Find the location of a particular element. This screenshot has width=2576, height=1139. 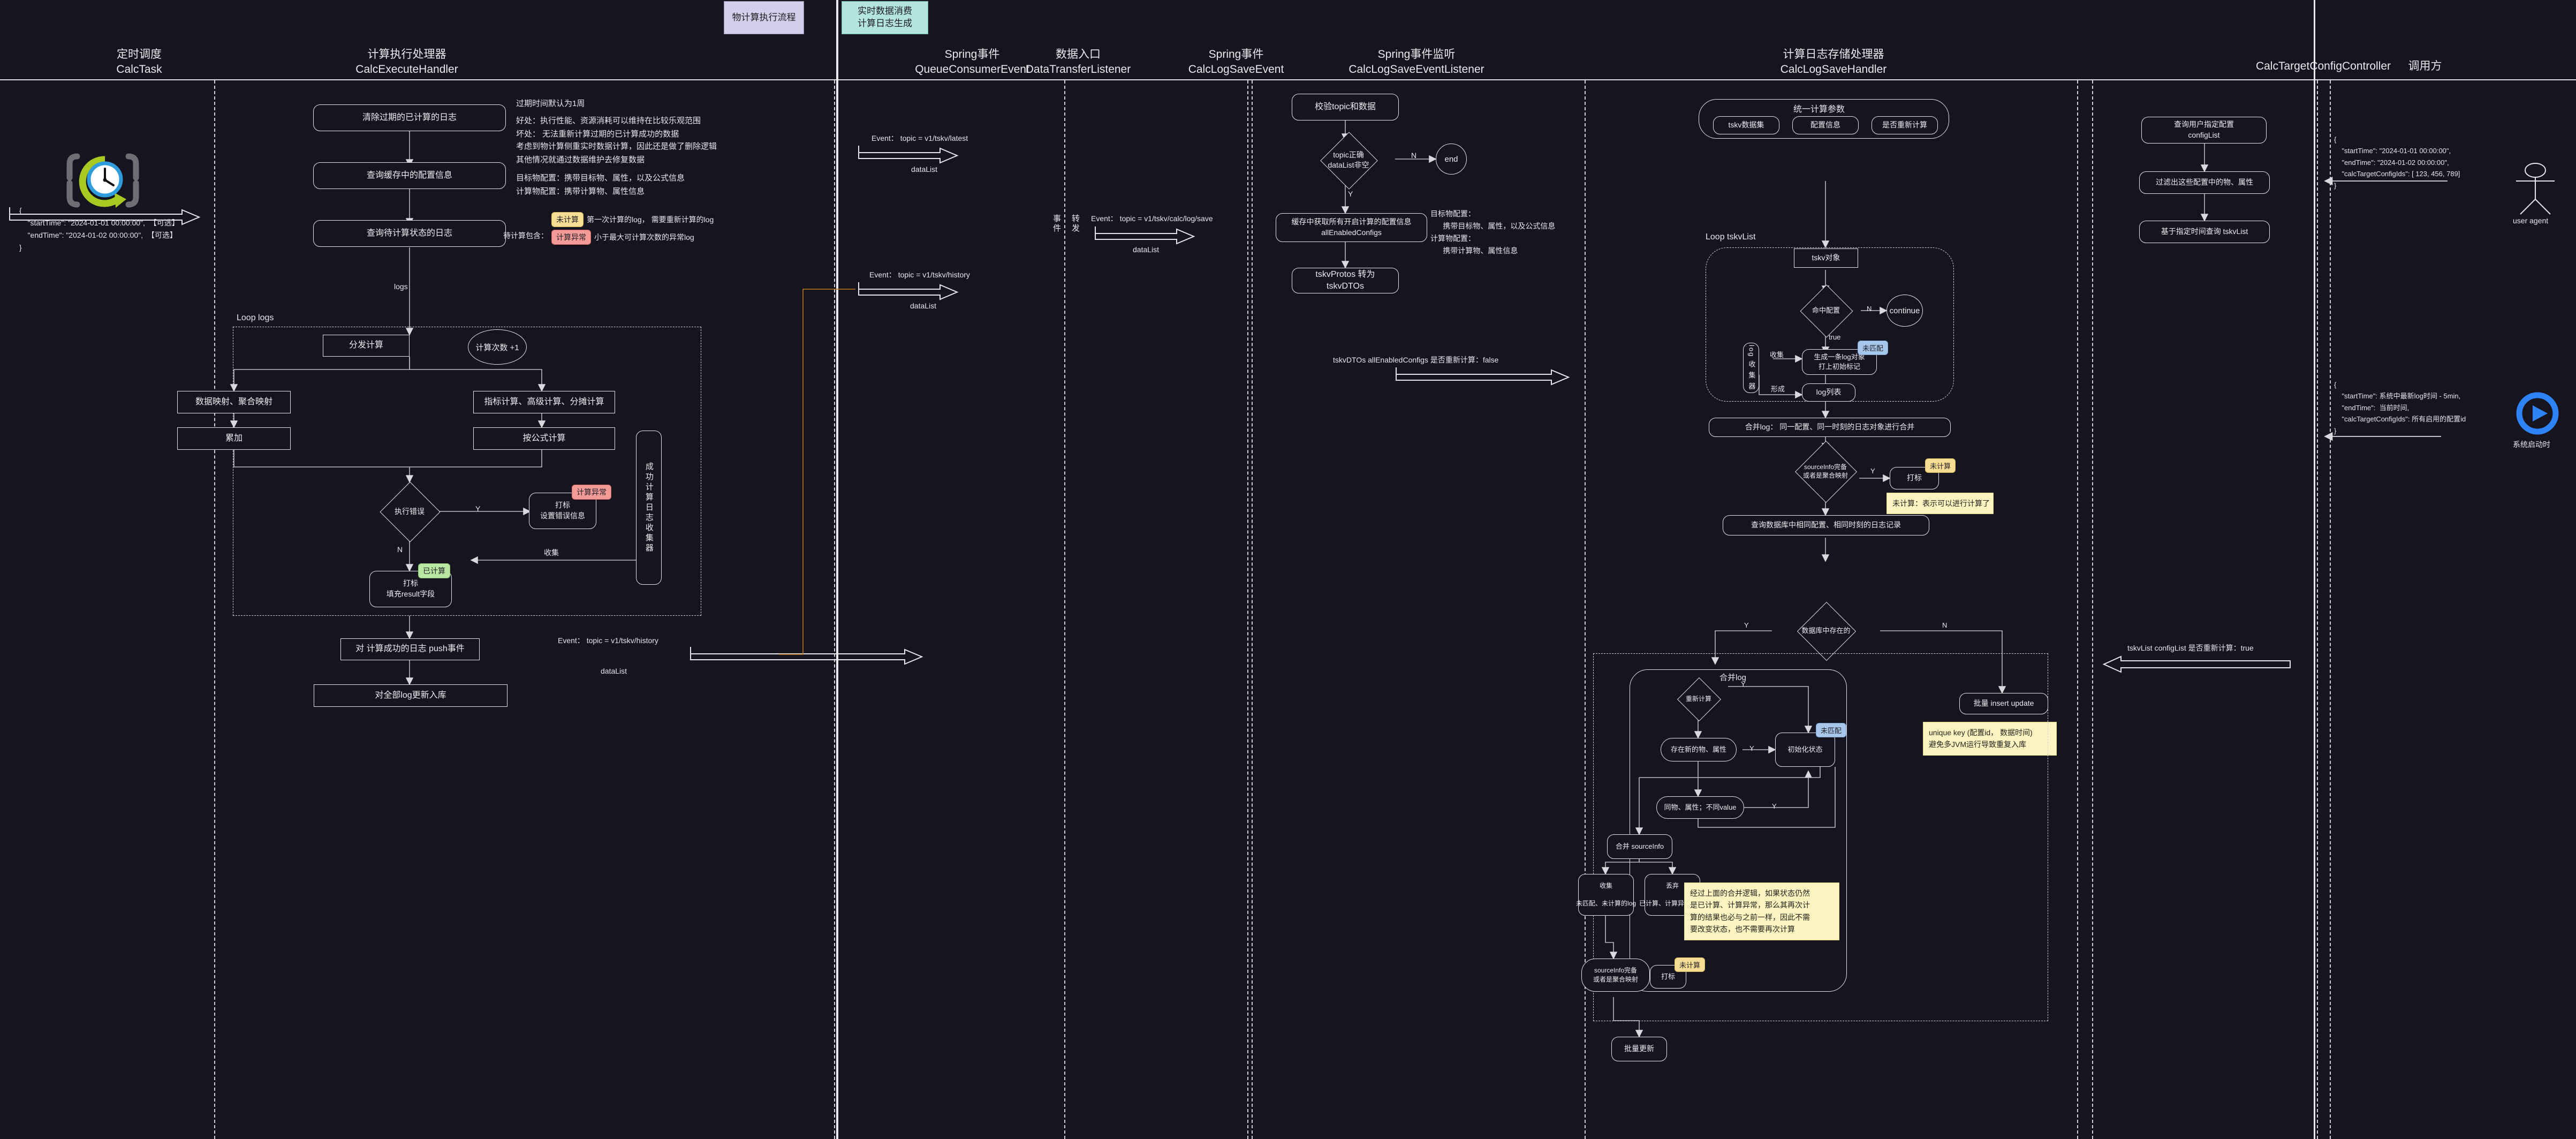

edge-label-collect-save: 收集 is located at coordinates (1777, 355).